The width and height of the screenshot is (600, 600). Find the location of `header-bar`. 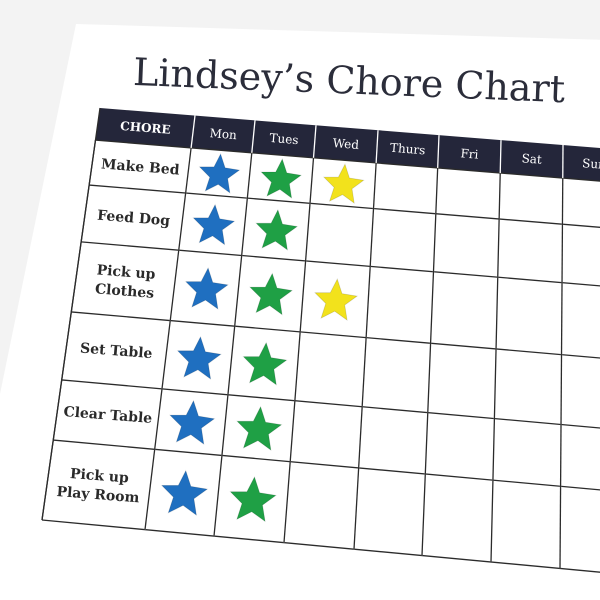

header-bar is located at coordinates (347, 145).